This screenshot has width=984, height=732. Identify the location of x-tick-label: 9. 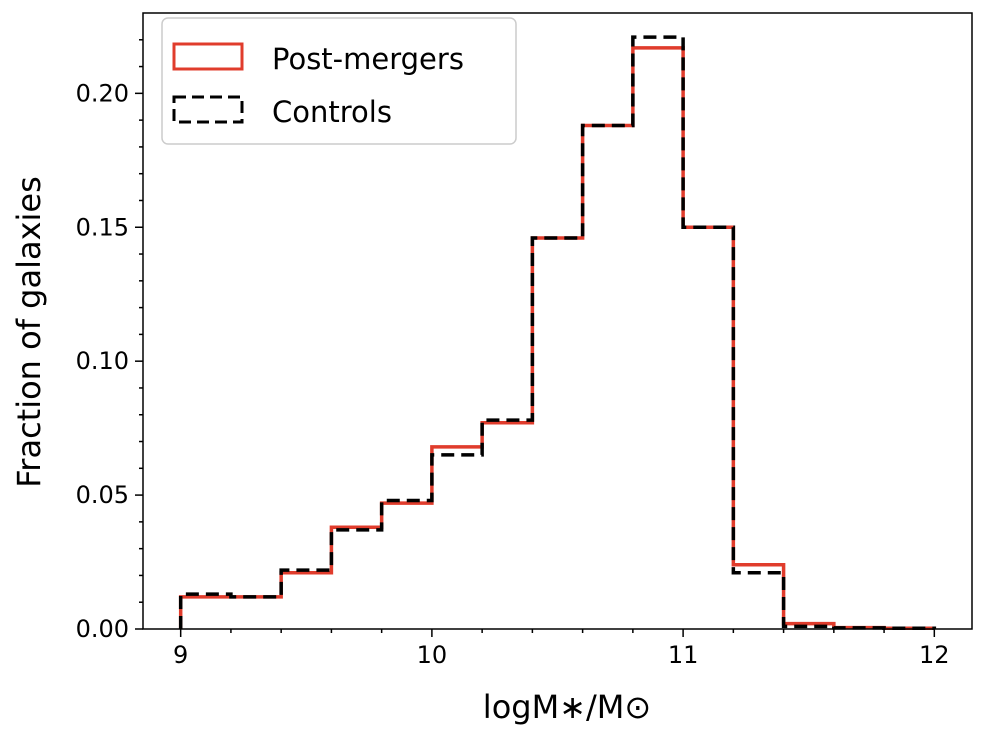
(180, 655).